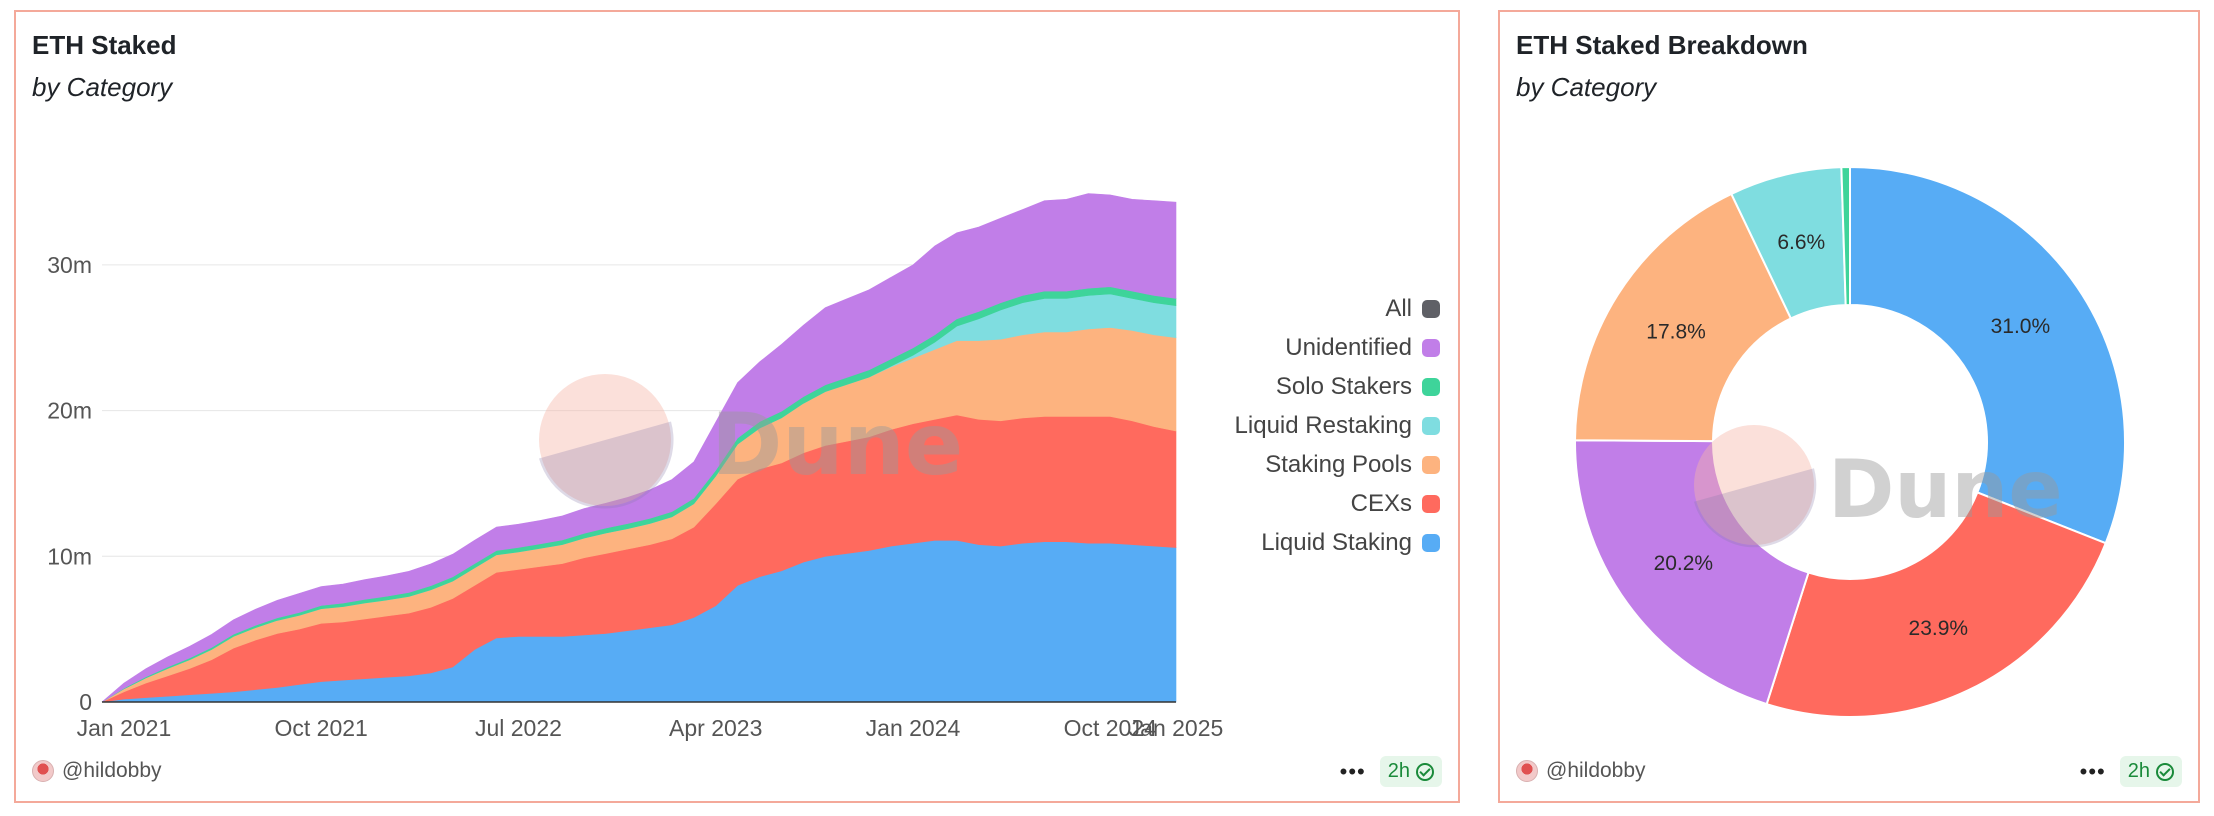 This screenshot has height=816, width=2214. What do you see at coordinates (1939, 628) in the screenshot?
I see `donut-slice-label: 23.9%` at bounding box center [1939, 628].